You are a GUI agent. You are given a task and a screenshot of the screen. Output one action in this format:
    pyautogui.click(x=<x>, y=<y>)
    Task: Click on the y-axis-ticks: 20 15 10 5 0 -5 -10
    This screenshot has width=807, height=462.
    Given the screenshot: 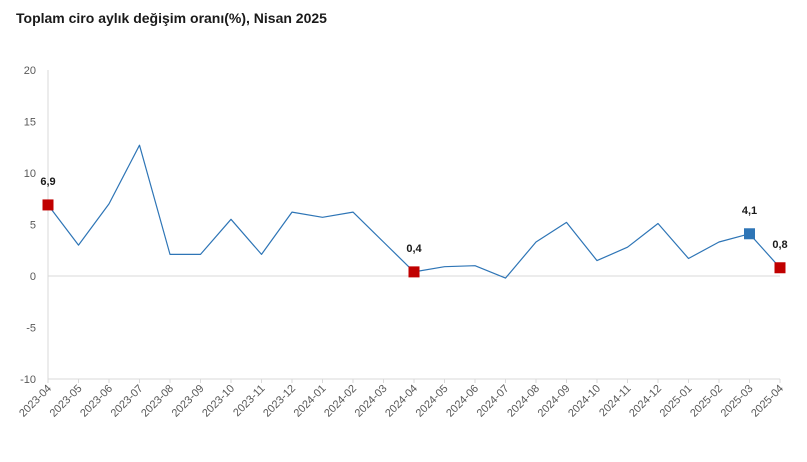 What is the action you would take?
    pyautogui.click(x=28, y=225)
    